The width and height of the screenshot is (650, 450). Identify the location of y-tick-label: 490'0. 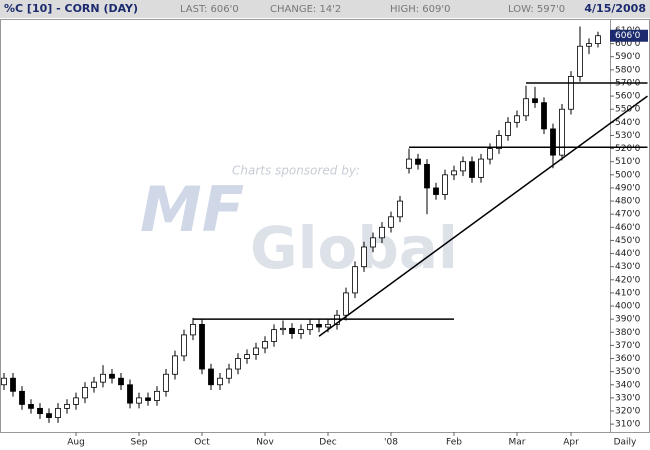
(628, 188).